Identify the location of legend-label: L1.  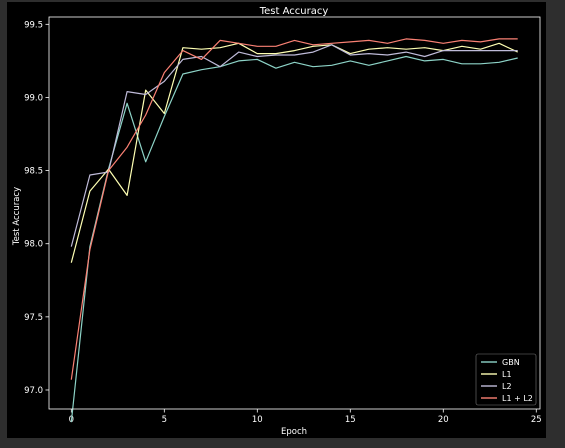
(507, 374).